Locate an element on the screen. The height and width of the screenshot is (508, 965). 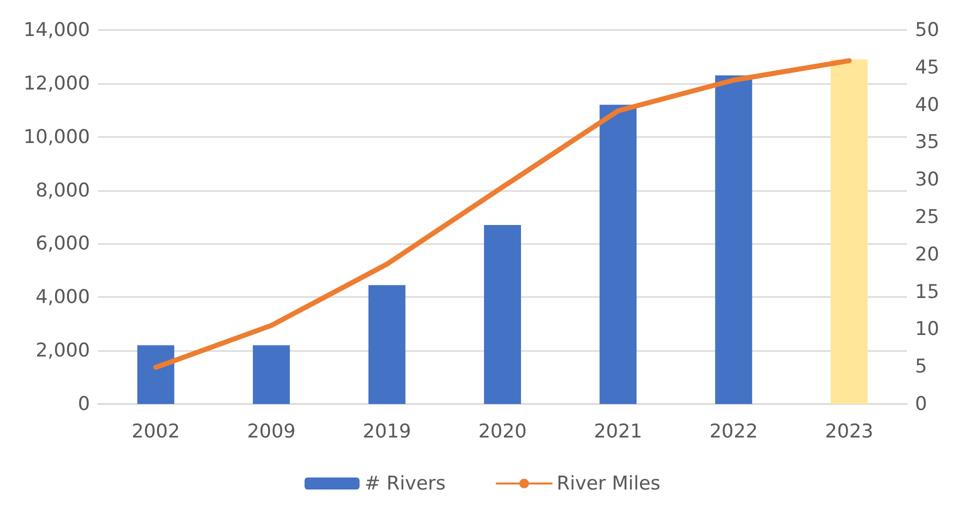
y-tick-label: 8,000 is located at coordinates (63, 190).